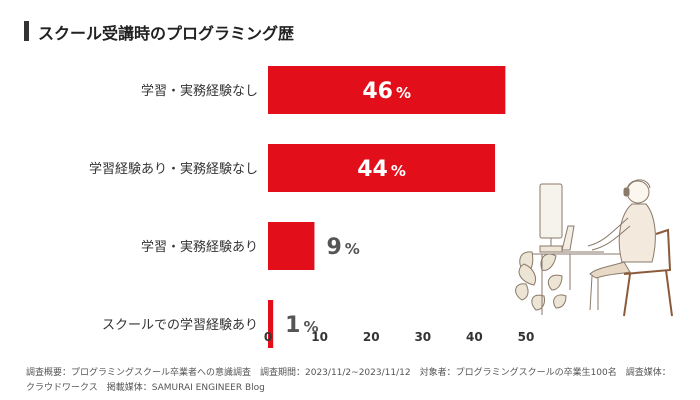 The image size is (700, 400). Describe the element at coordinates (377, 91) in the screenshot. I see `value-number: 46` at that location.